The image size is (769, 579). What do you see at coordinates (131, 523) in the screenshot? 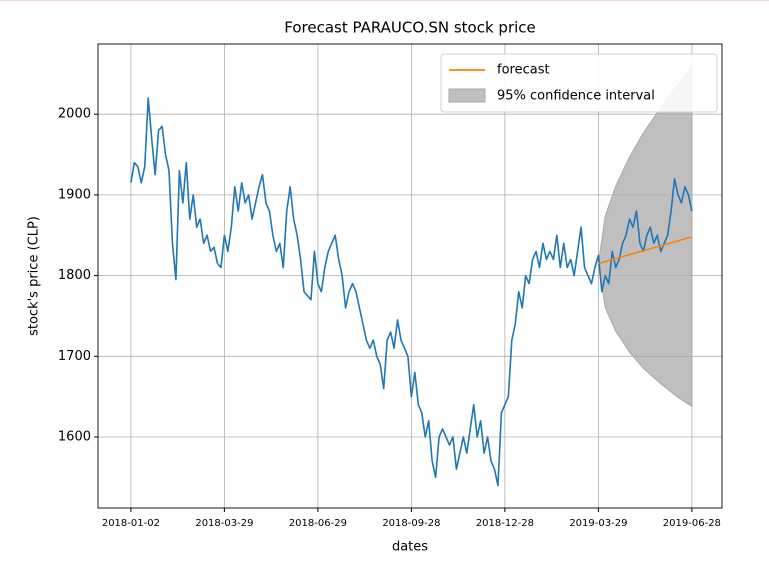
I see `x-tick-label: 2018-01-02` at bounding box center [131, 523].